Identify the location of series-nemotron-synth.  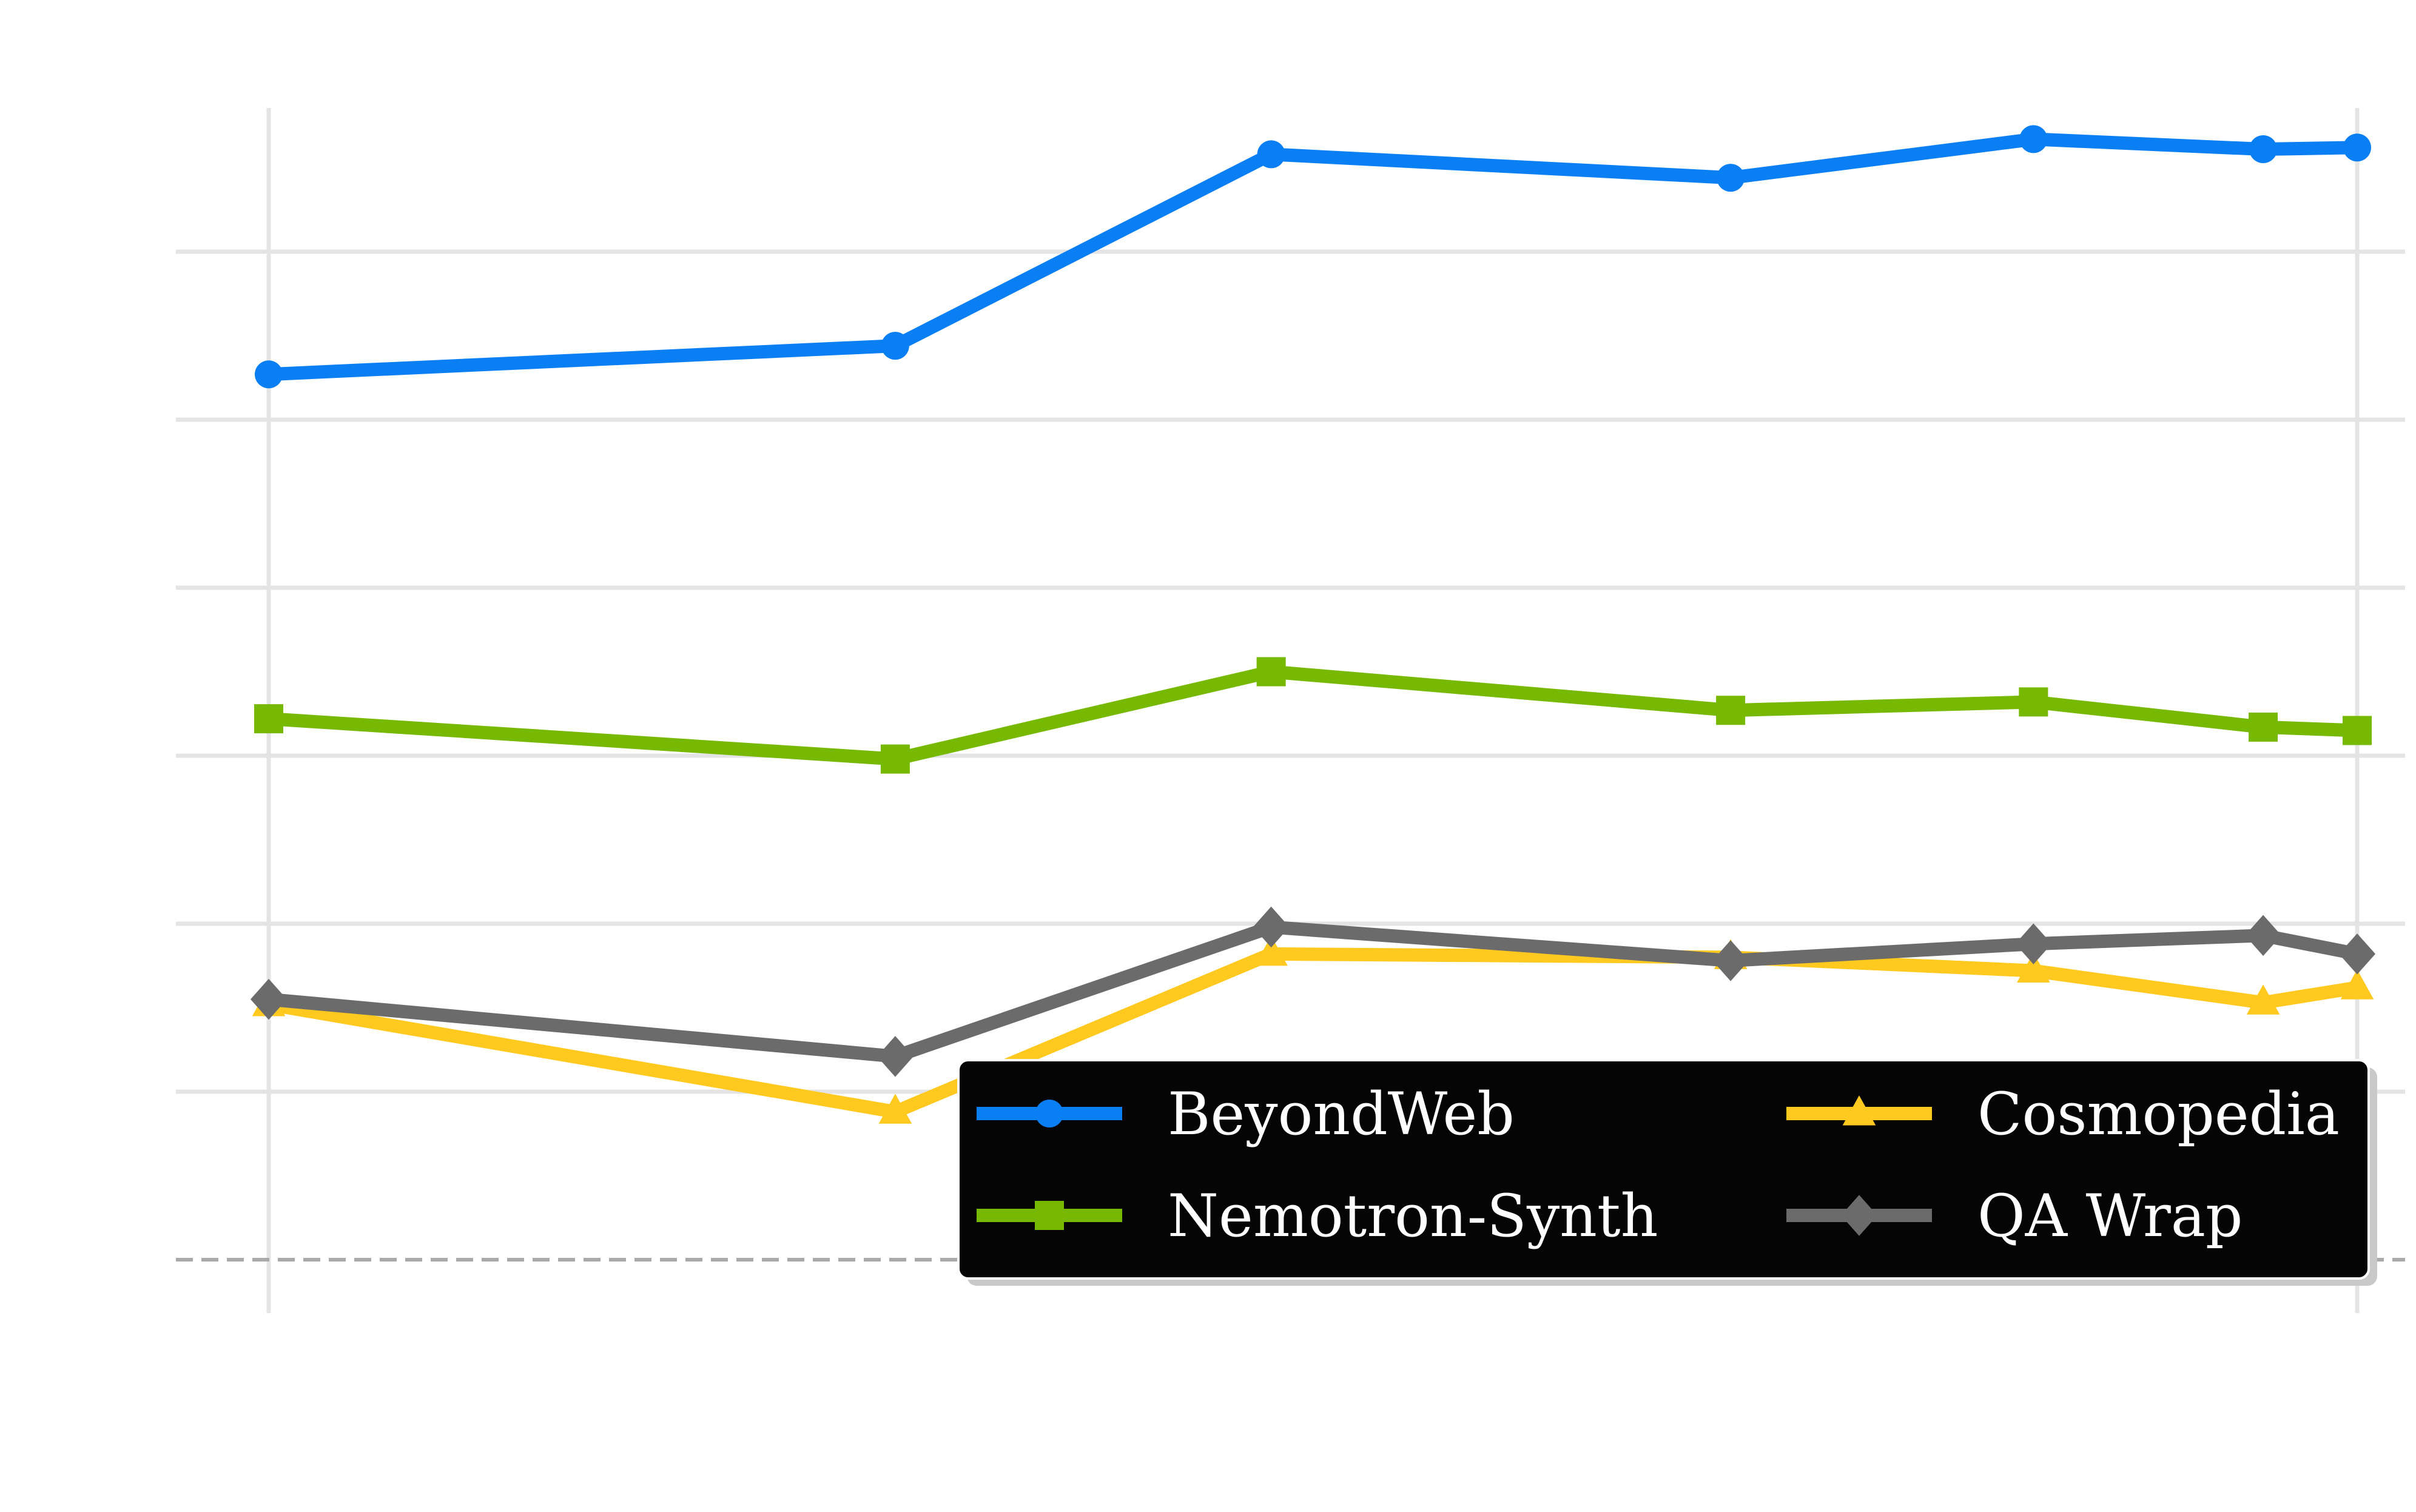
(1313, 715).